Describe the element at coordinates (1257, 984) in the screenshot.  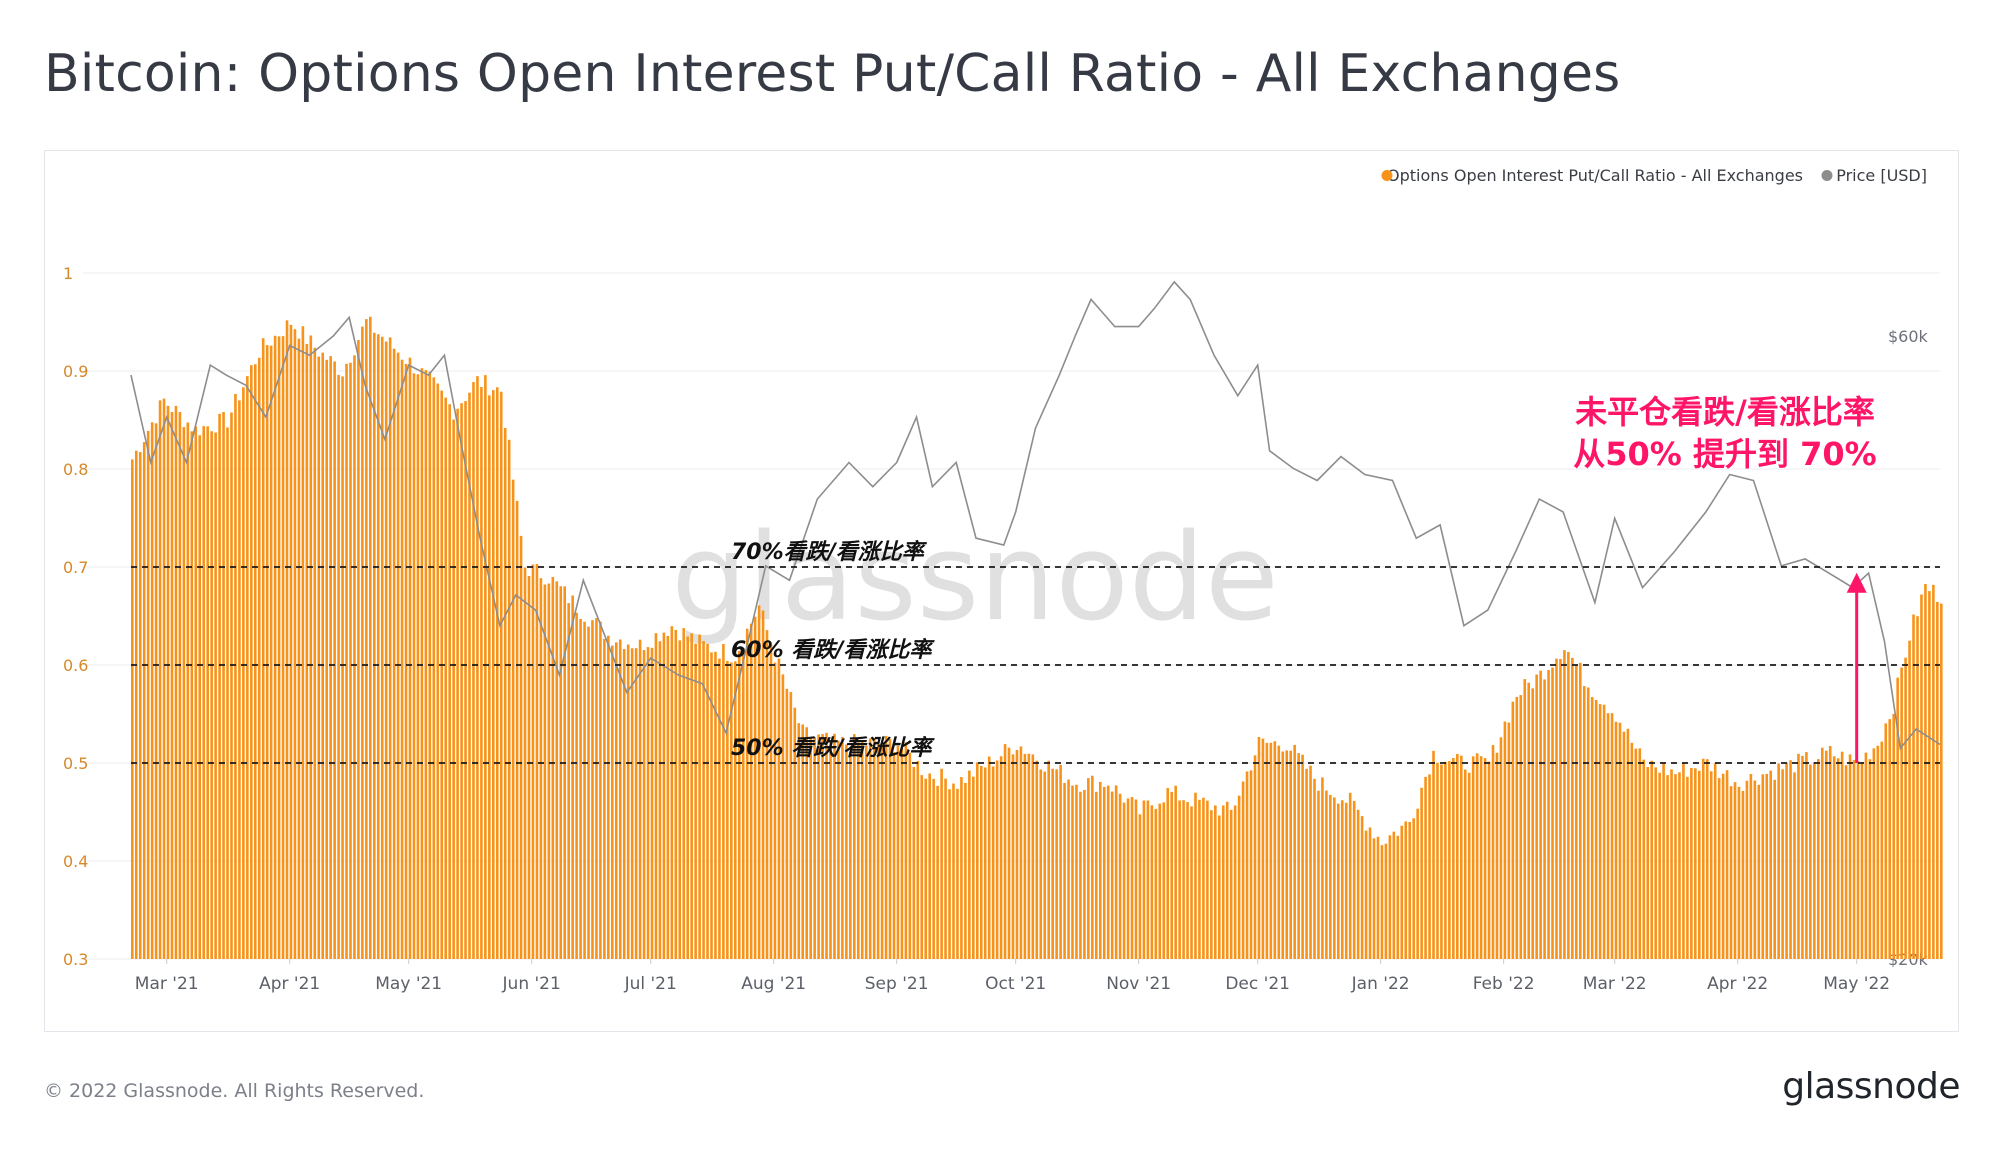
I see `x-tick-label: Dec '21` at that location.